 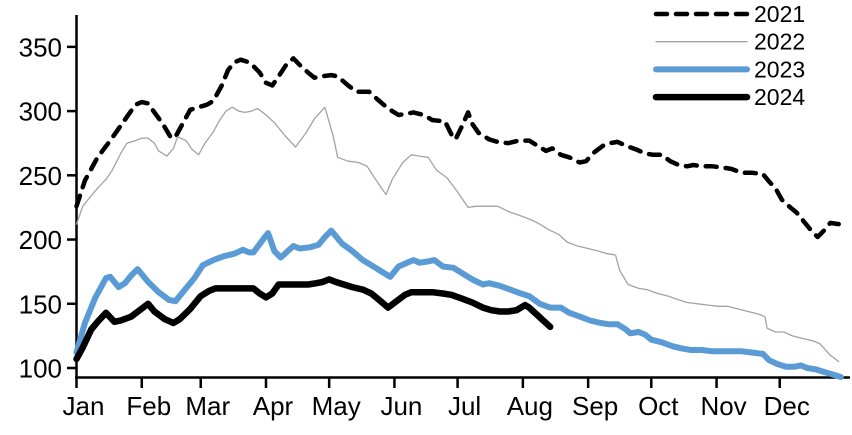 I want to click on x-tick-label-jul: Jul, so click(x=464, y=406).